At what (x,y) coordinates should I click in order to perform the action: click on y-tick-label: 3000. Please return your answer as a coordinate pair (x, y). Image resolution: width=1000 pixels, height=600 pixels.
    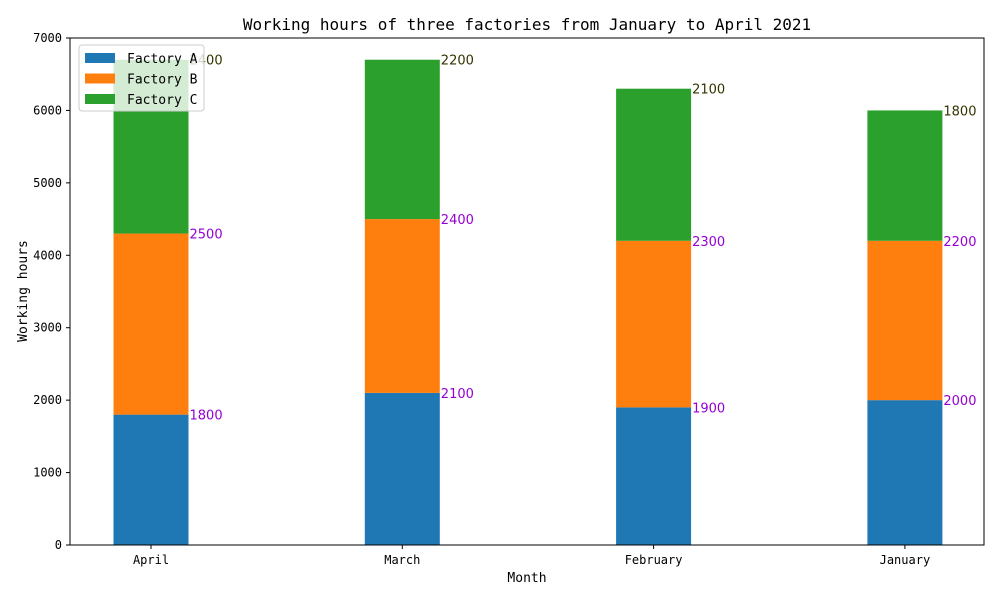
    Looking at the image, I should click on (47, 328).